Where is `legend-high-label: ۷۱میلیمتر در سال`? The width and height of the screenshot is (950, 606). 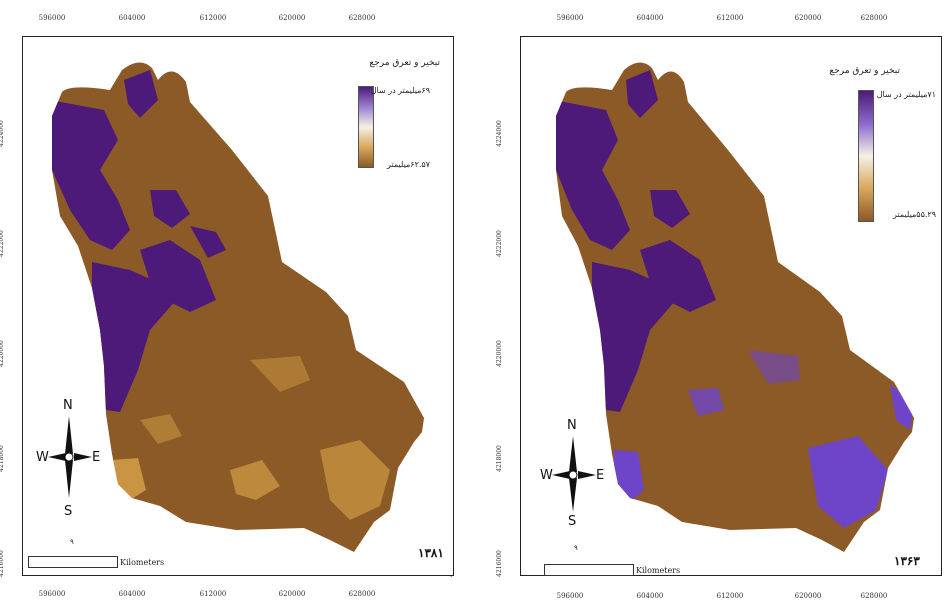 legend-high-label: ۷۱میلیمتر در سال is located at coordinates (906, 94).